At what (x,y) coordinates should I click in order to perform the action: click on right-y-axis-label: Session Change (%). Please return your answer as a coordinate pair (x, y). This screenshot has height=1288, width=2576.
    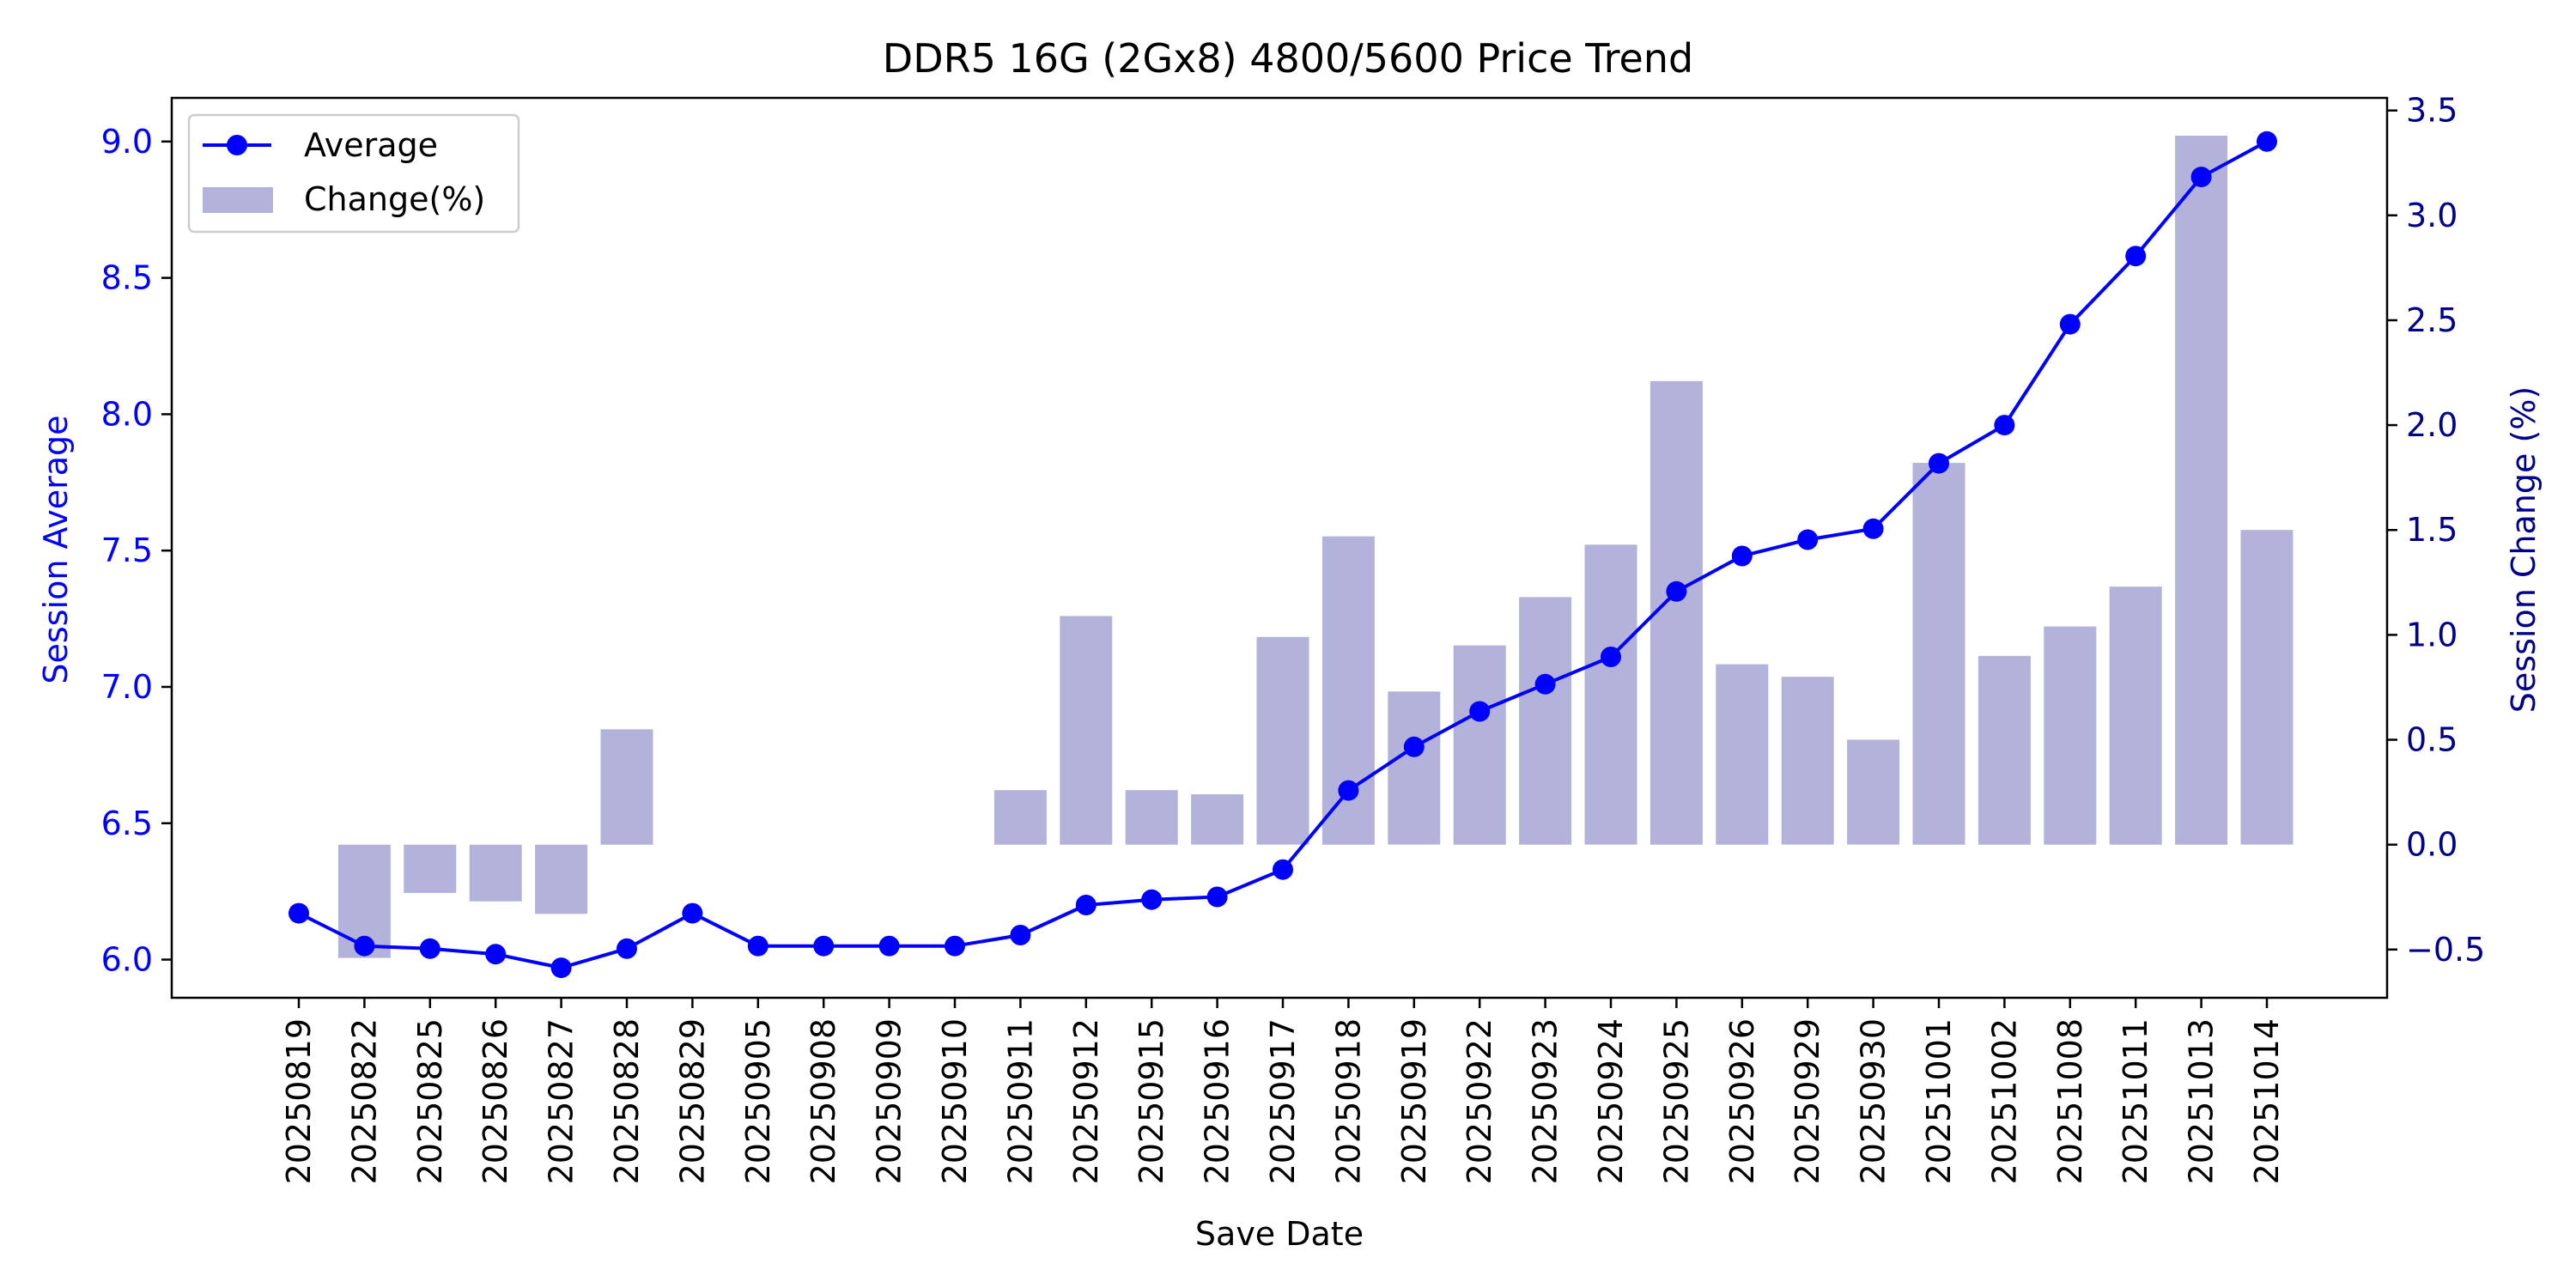
    Looking at the image, I should click on (2524, 550).